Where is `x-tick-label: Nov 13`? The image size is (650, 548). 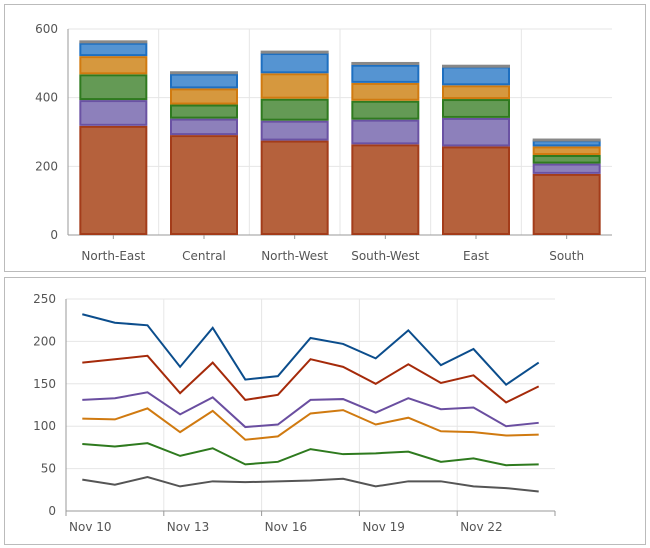 x-tick-label: Nov 13 is located at coordinates (188, 527).